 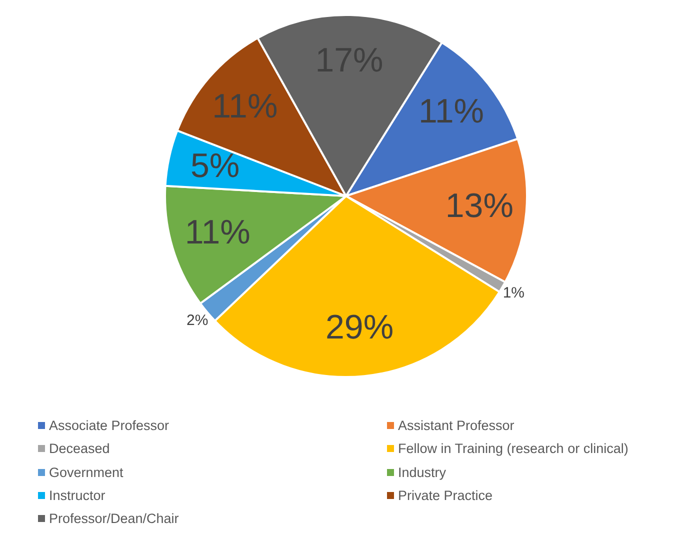 I want to click on legend-label: Fellow in Training (research or clinical), so click(x=513, y=448).